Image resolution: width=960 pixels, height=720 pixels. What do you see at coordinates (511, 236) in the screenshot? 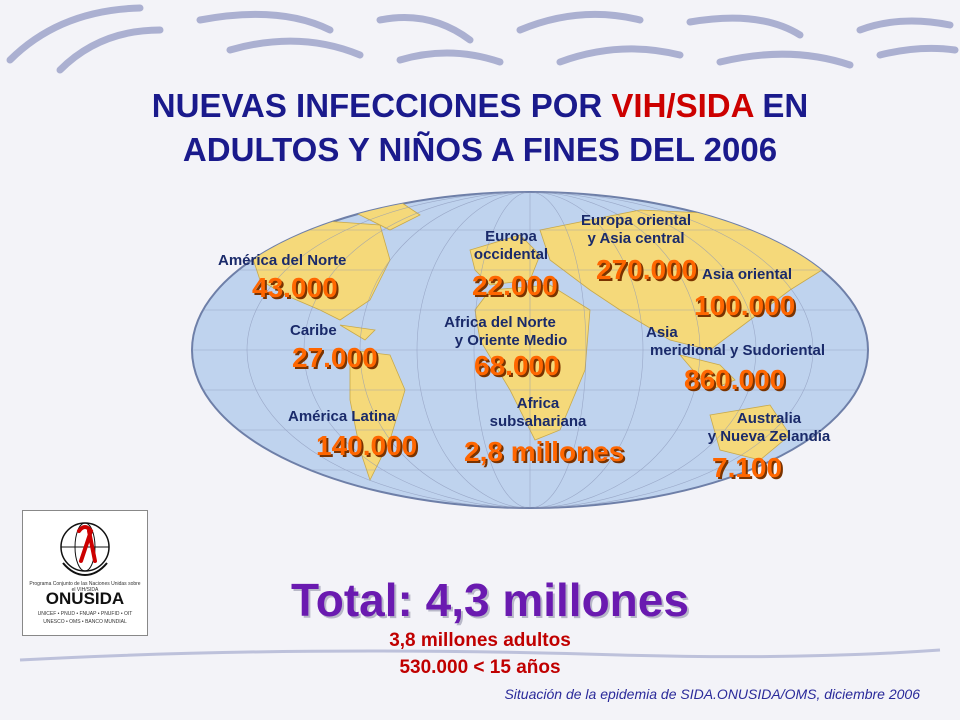
I see `region-label-western-europe-line-1: Europa` at bounding box center [511, 236].